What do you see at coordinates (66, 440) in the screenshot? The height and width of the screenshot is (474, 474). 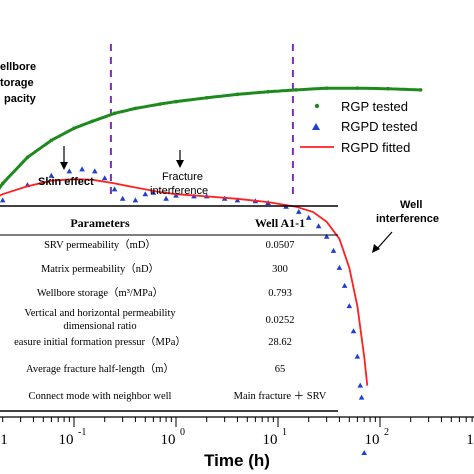 I see `x-tick-label-0: 10` at bounding box center [66, 440].